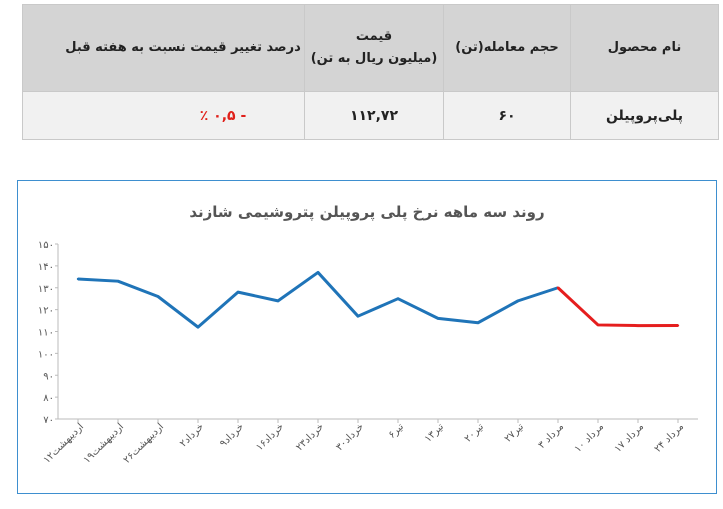 Image resolution: width=723 pixels, height=509 pixels. Describe the element at coordinates (270, 437) in the screenshot. I see `x-tick-label: ۱۶خرداد` at that location.